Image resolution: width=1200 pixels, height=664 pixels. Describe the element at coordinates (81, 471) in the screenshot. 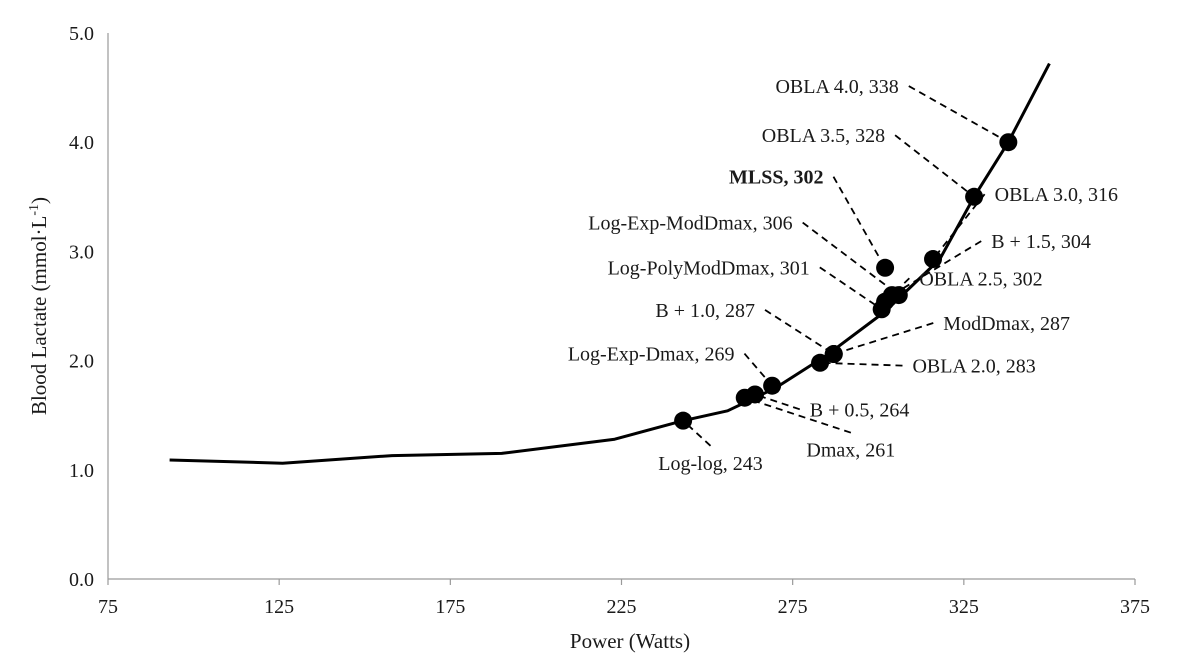

I see `y-tick-label: 1.0` at that location.